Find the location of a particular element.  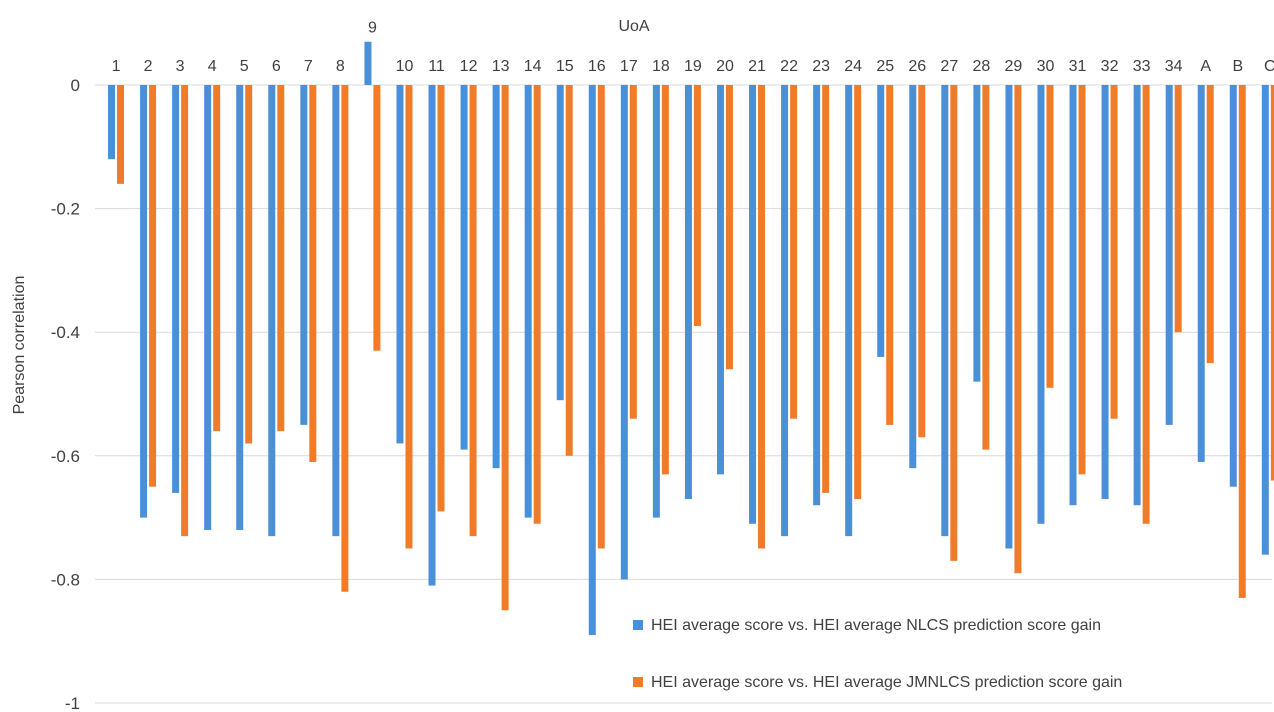

x-category-label: 22 is located at coordinates (789, 66).